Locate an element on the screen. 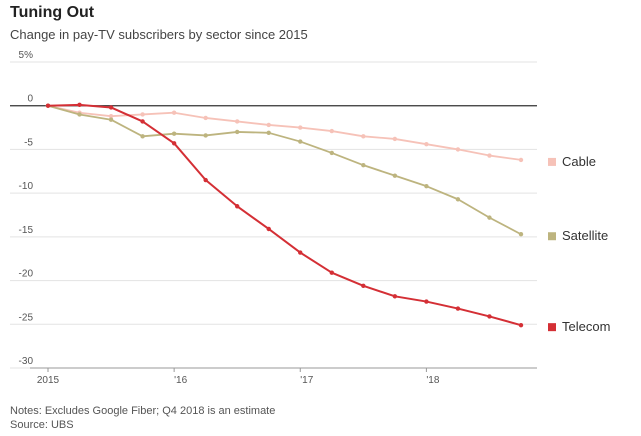 The image size is (641, 436). y-tick-label: -20 is located at coordinates (26, 274).